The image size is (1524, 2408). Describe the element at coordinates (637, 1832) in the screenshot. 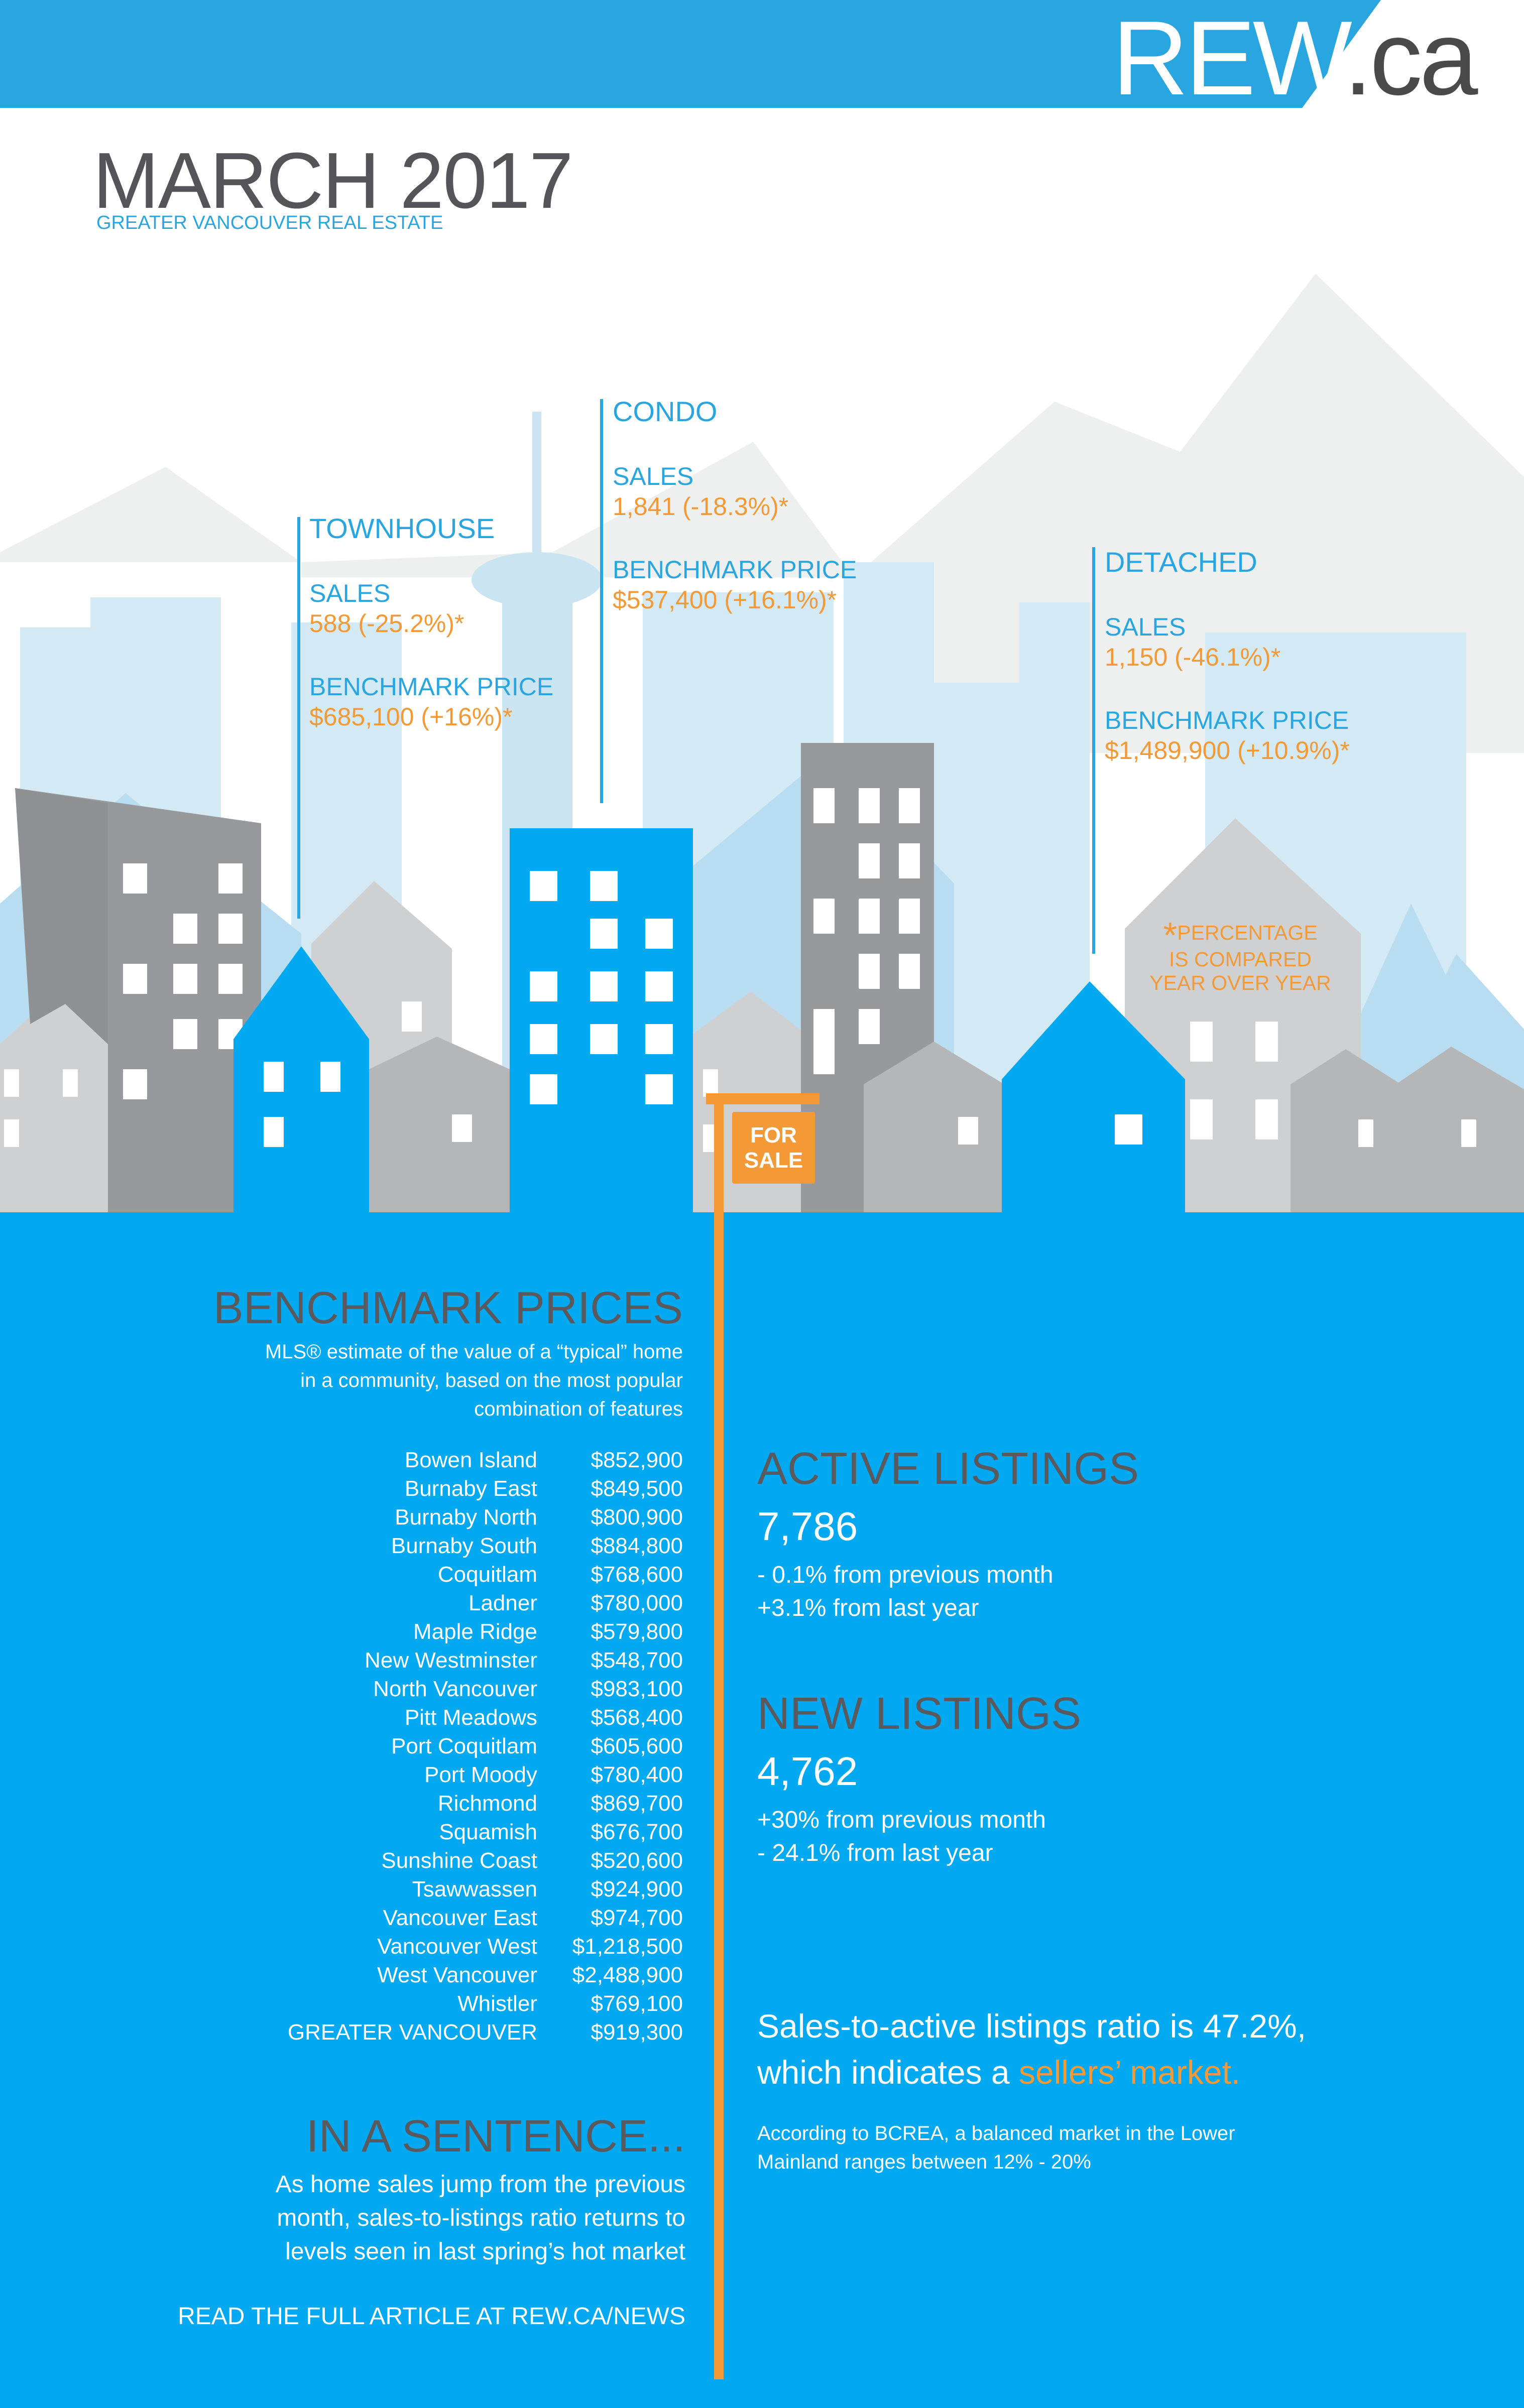

I see `benchmark-price: $676,700` at that location.